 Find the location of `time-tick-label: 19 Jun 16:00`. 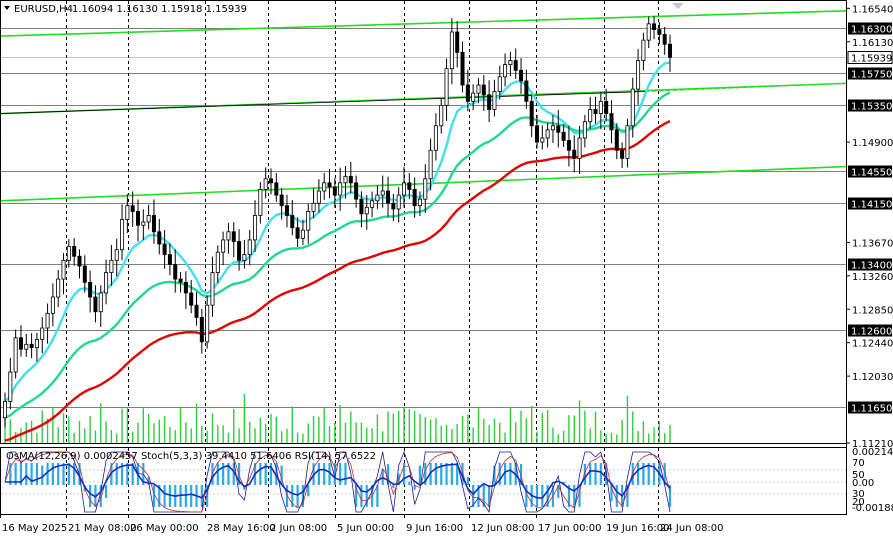

time-tick-label: 19 Jun 16:00 is located at coordinates (638, 528).